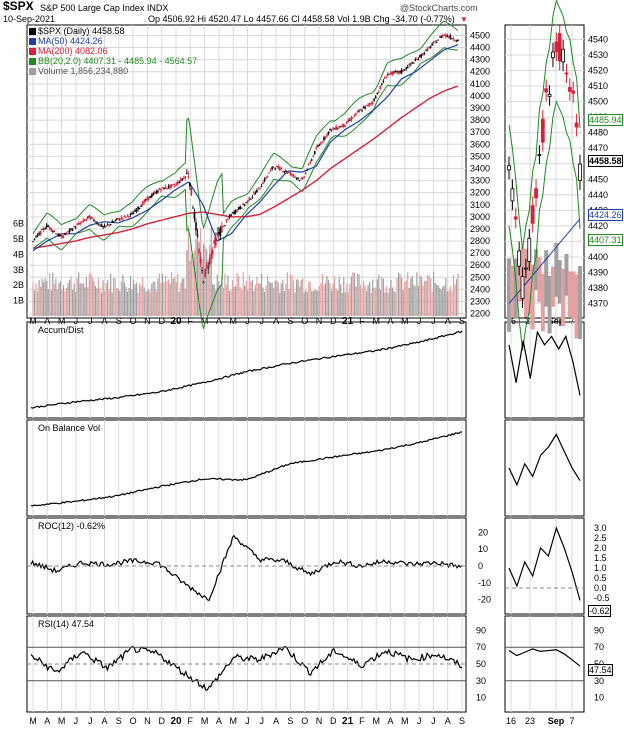  I want to click on x-tick-label-bottom: J, so click(262, 721).